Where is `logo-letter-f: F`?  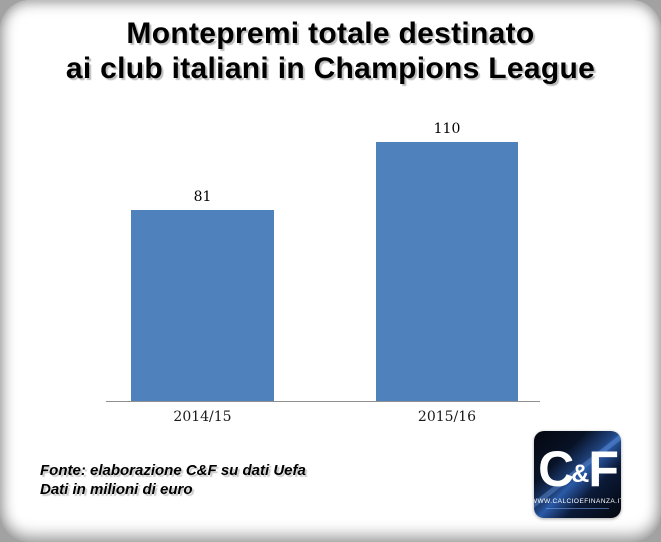
logo-letter-f: F is located at coordinates (603, 469).